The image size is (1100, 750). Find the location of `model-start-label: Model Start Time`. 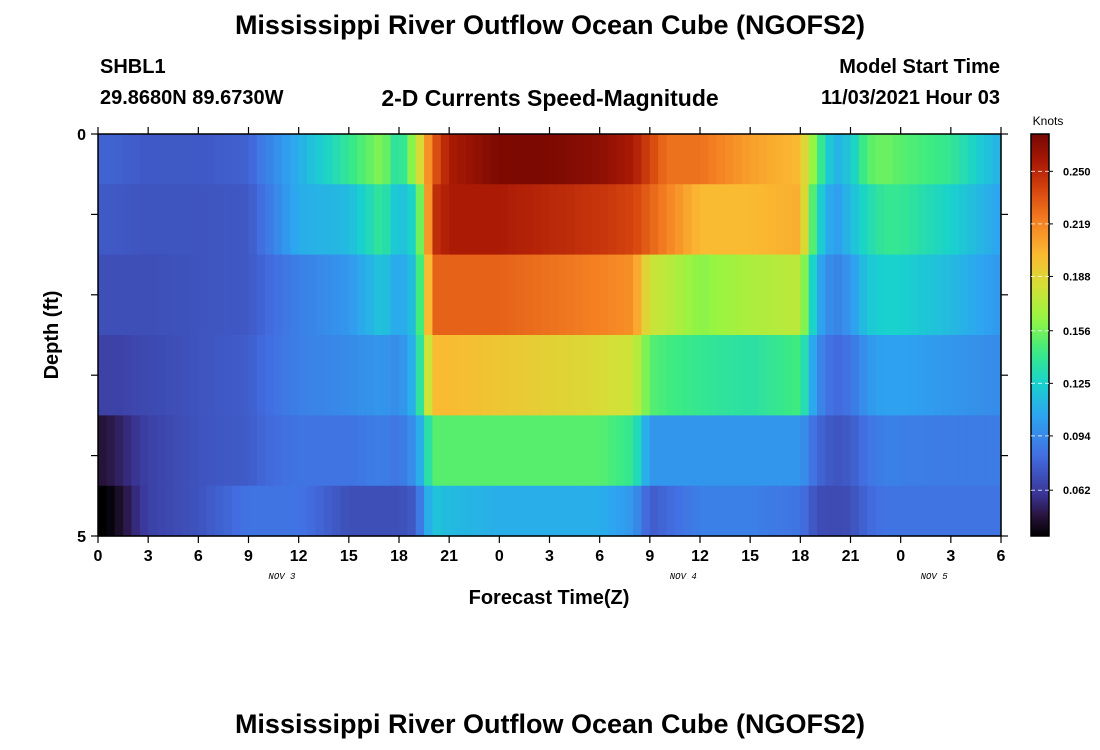

model-start-label: Model Start Time is located at coordinates (919, 67).